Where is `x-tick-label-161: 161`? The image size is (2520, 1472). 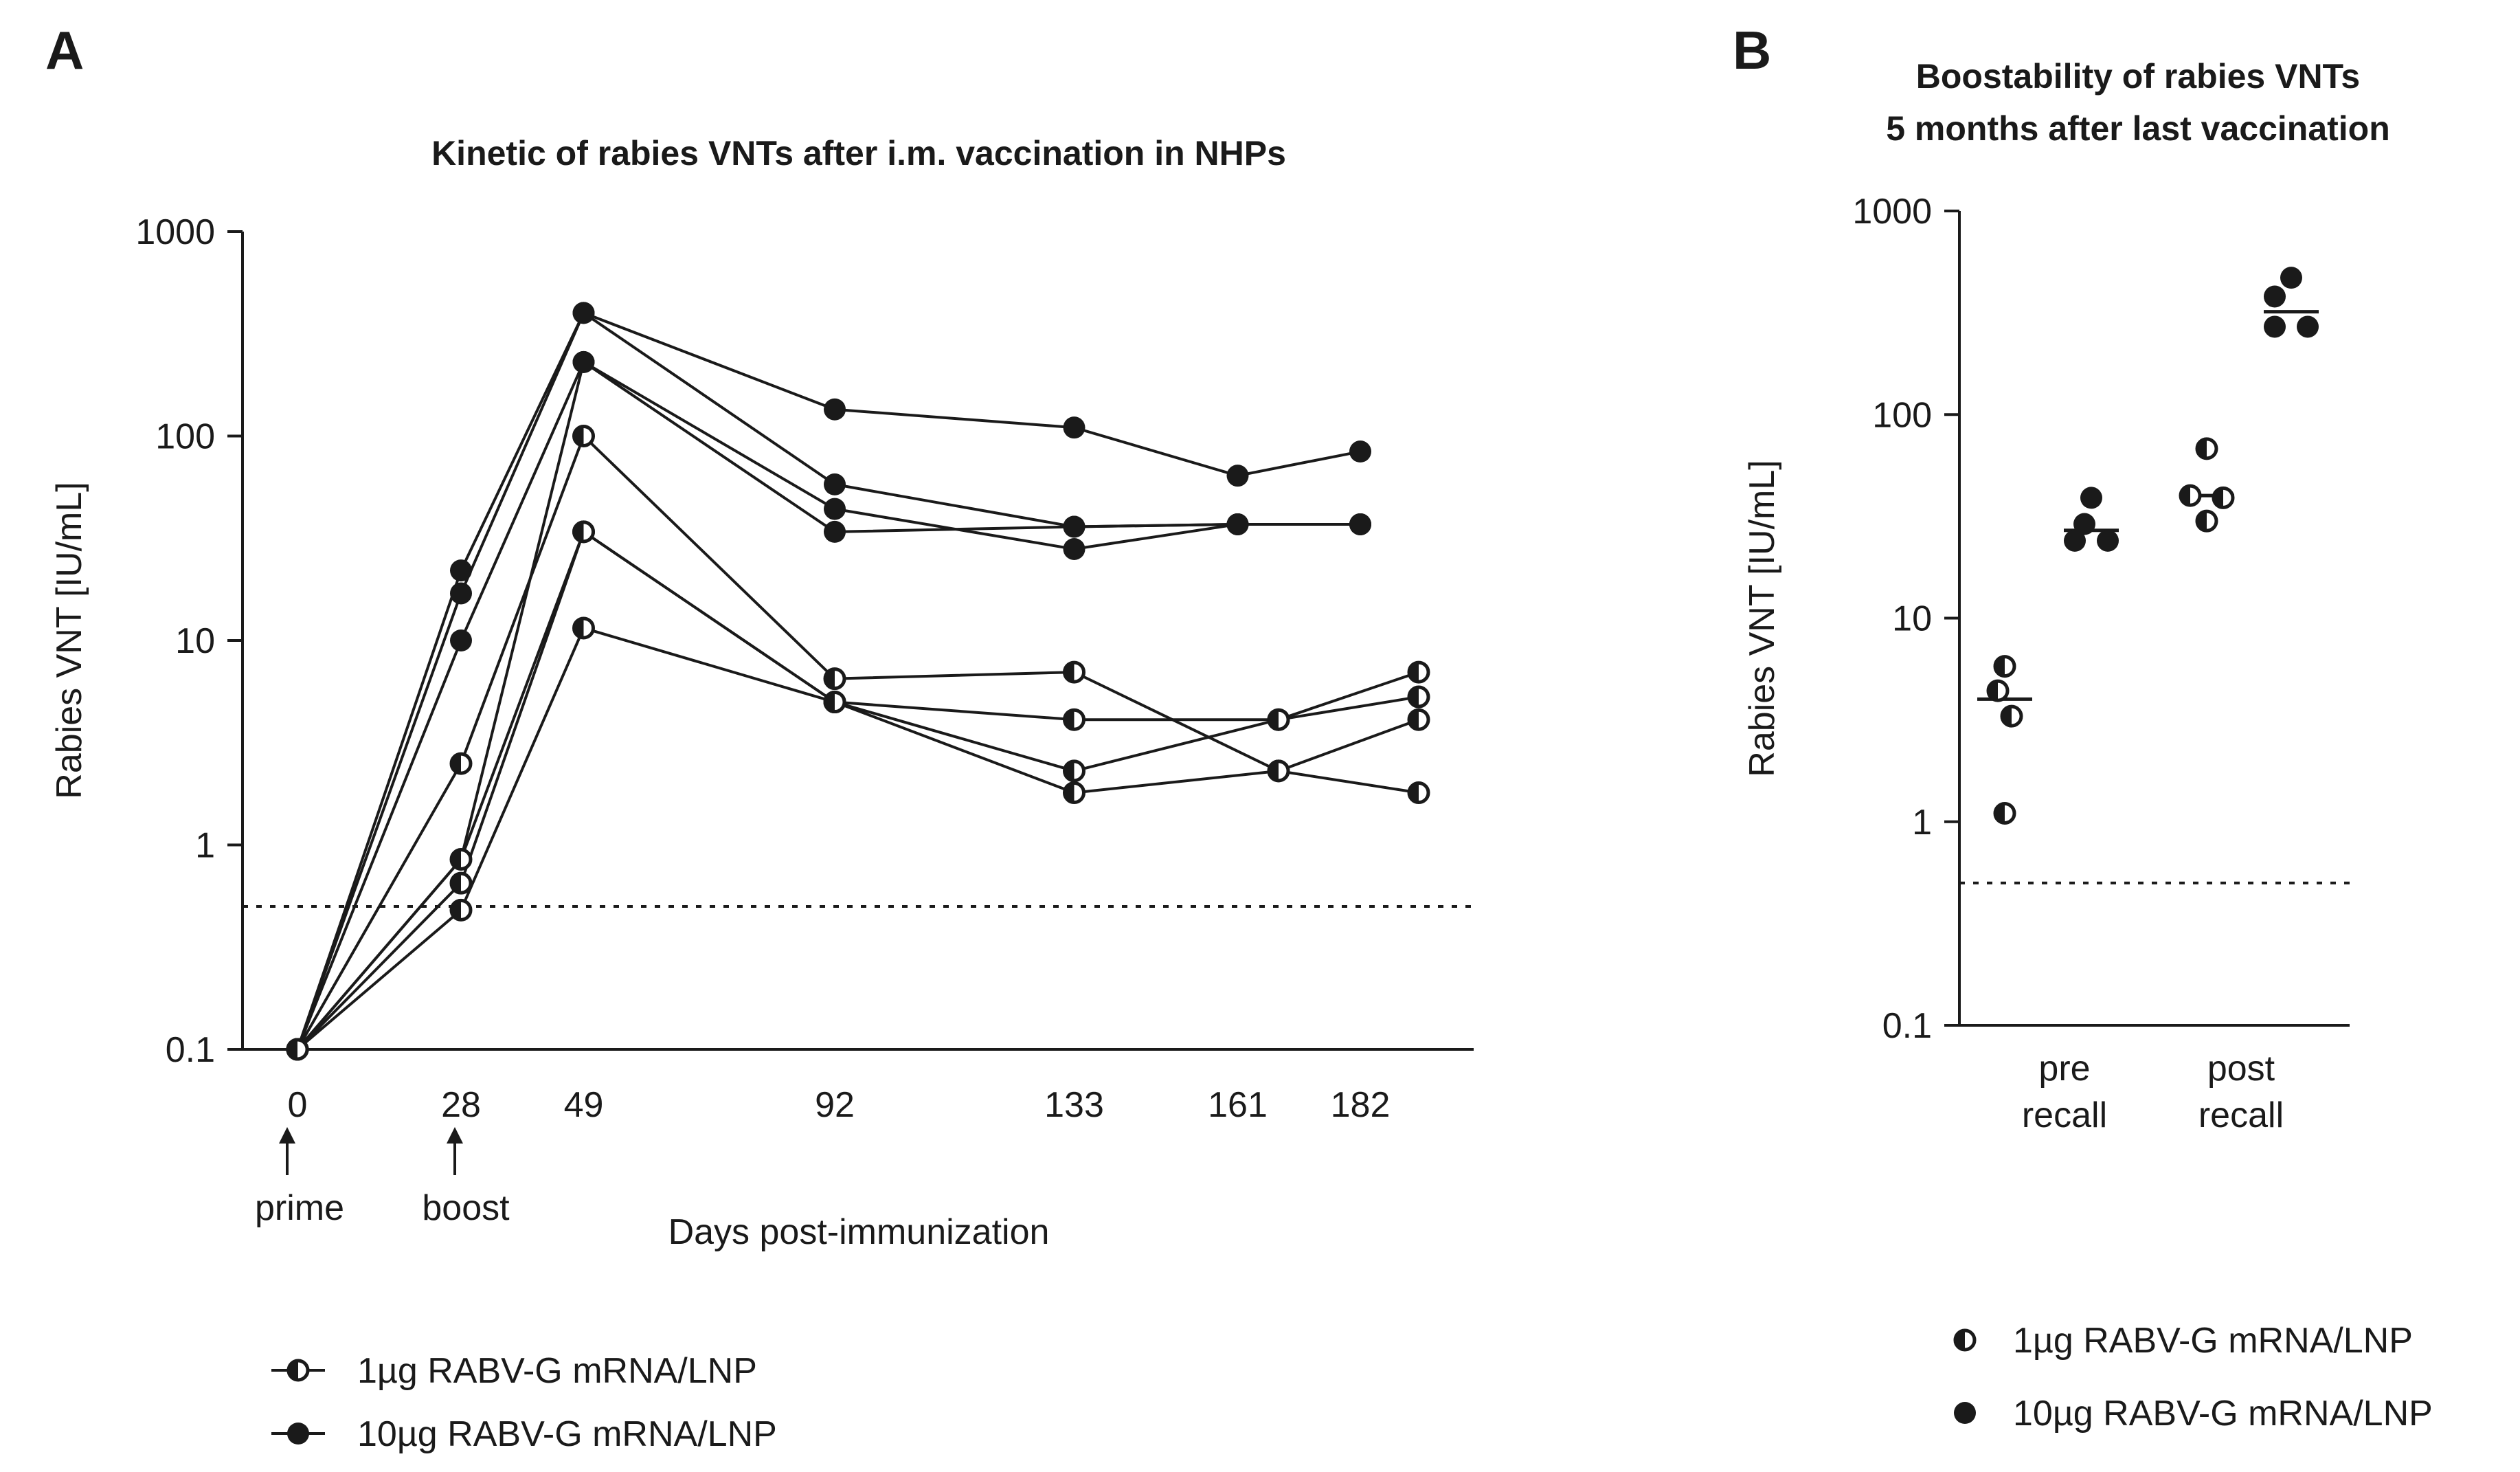
x-tick-label-161: 161 is located at coordinates (1238, 1105).